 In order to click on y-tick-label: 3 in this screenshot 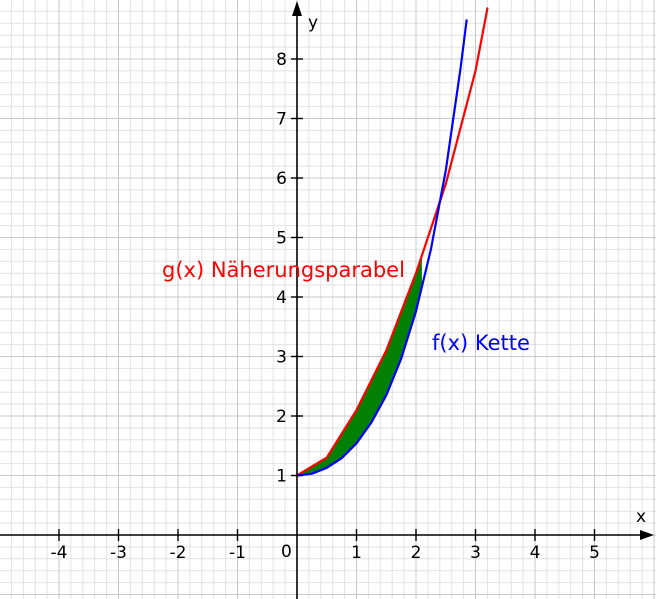, I will do `click(281, 358)`.